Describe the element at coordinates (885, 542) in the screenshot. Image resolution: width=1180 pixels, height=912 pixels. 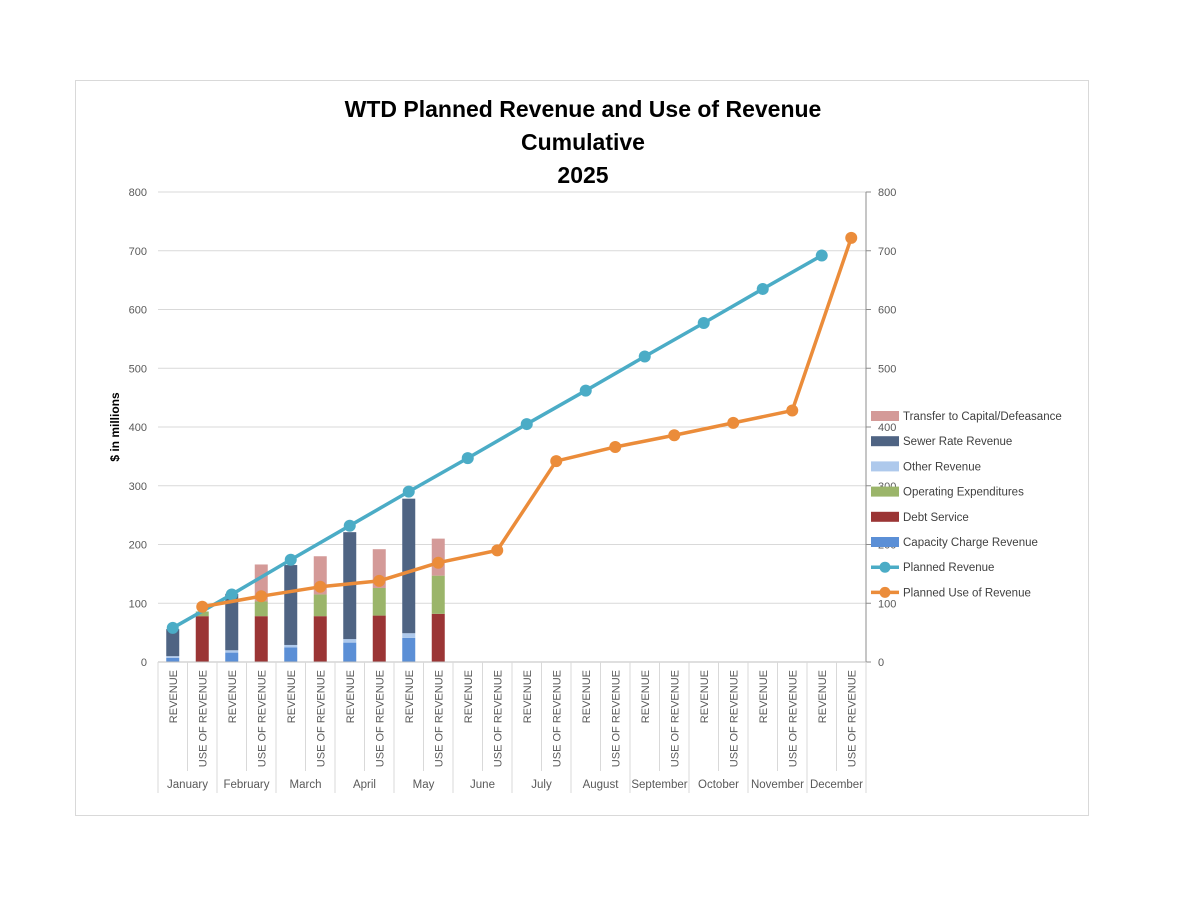
I see `legend-swatch-capacity-charge-revenue` at that location.